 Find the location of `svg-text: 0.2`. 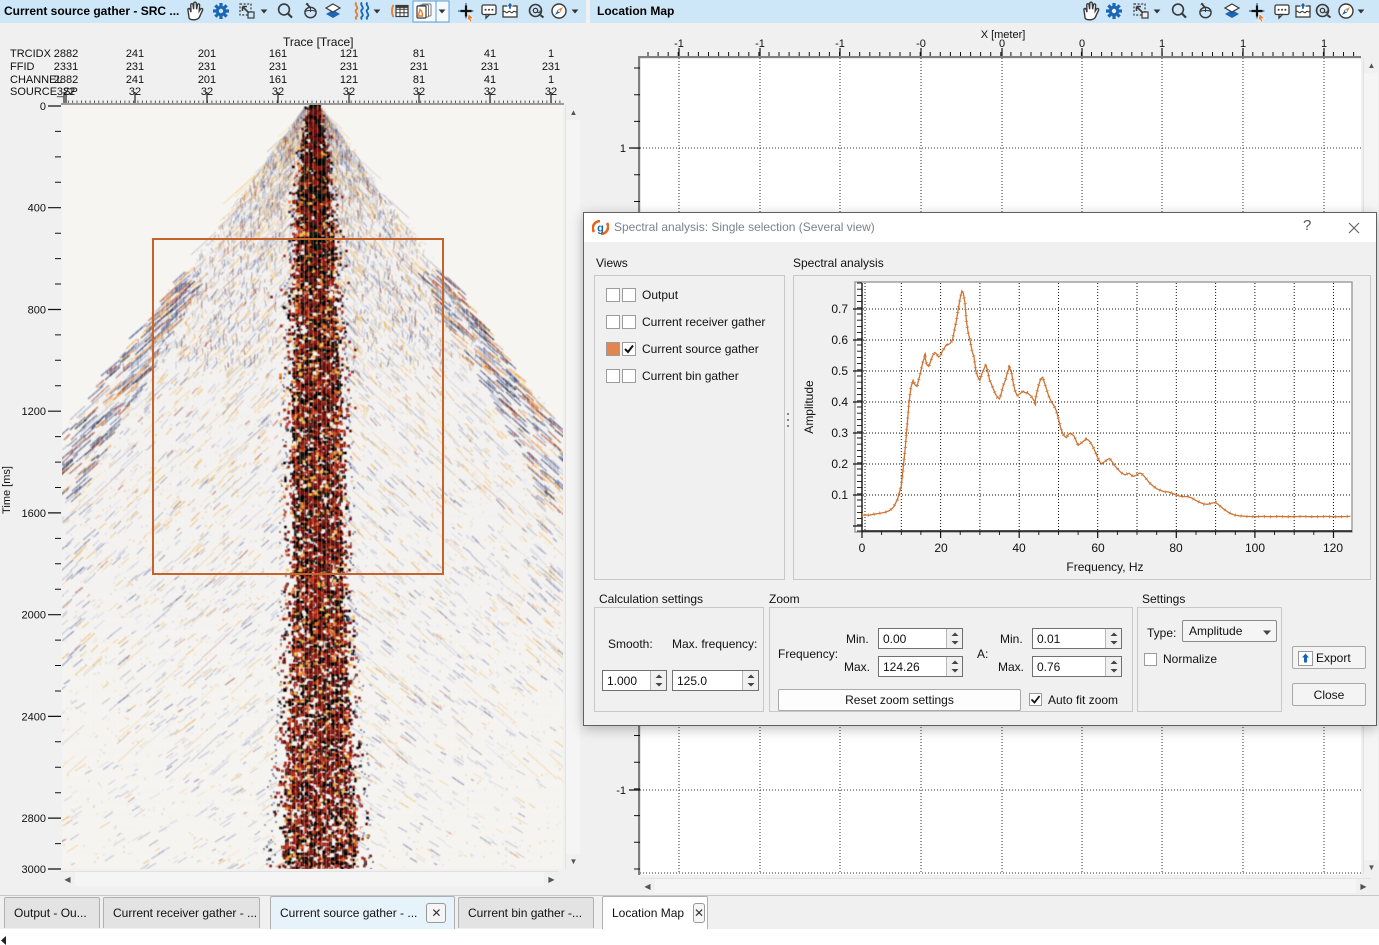

svg-text: 0.2 is located at coordinates (839, 464).